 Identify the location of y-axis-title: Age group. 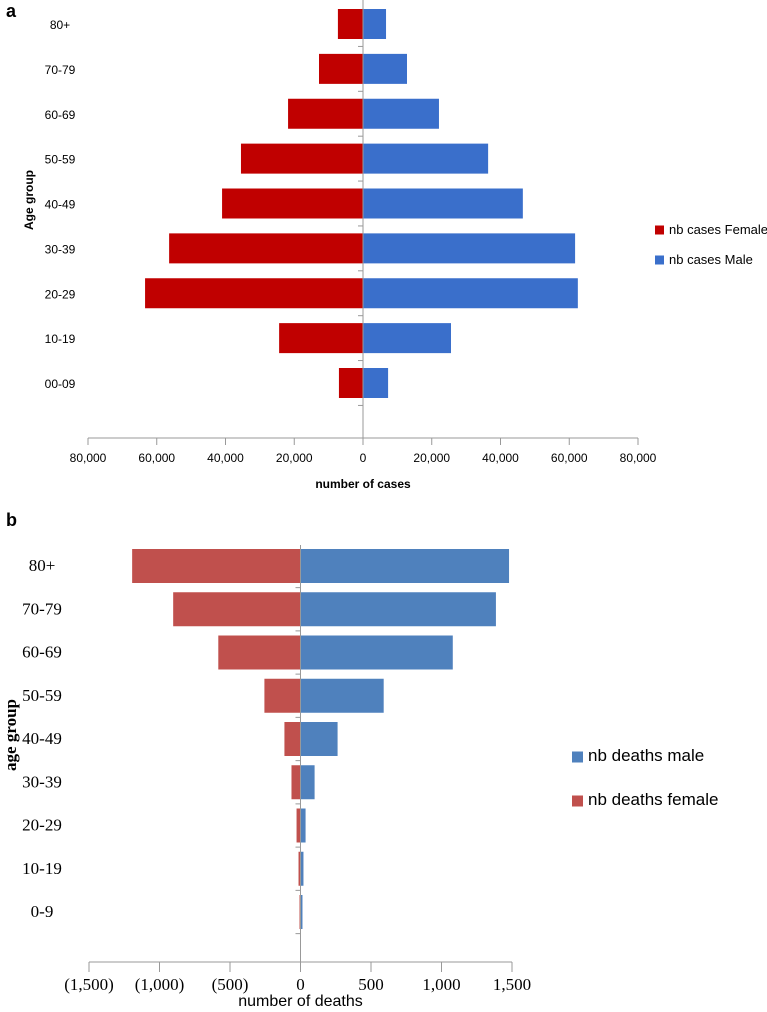
(29, 200).